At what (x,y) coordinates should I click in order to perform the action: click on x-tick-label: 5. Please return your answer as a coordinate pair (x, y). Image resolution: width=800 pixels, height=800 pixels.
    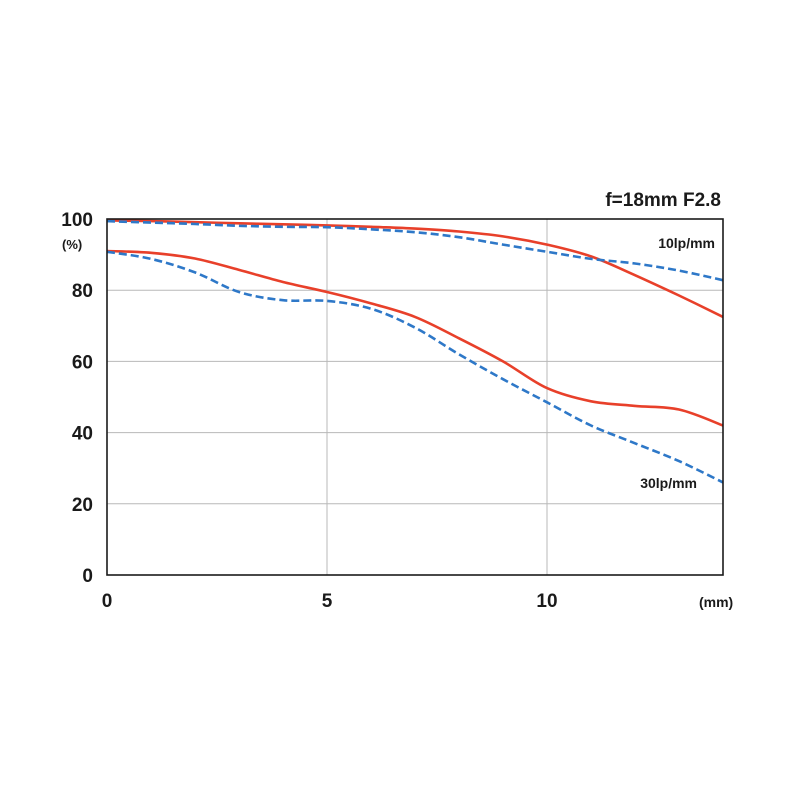
    Looking at the image, I should click on (327, 601).